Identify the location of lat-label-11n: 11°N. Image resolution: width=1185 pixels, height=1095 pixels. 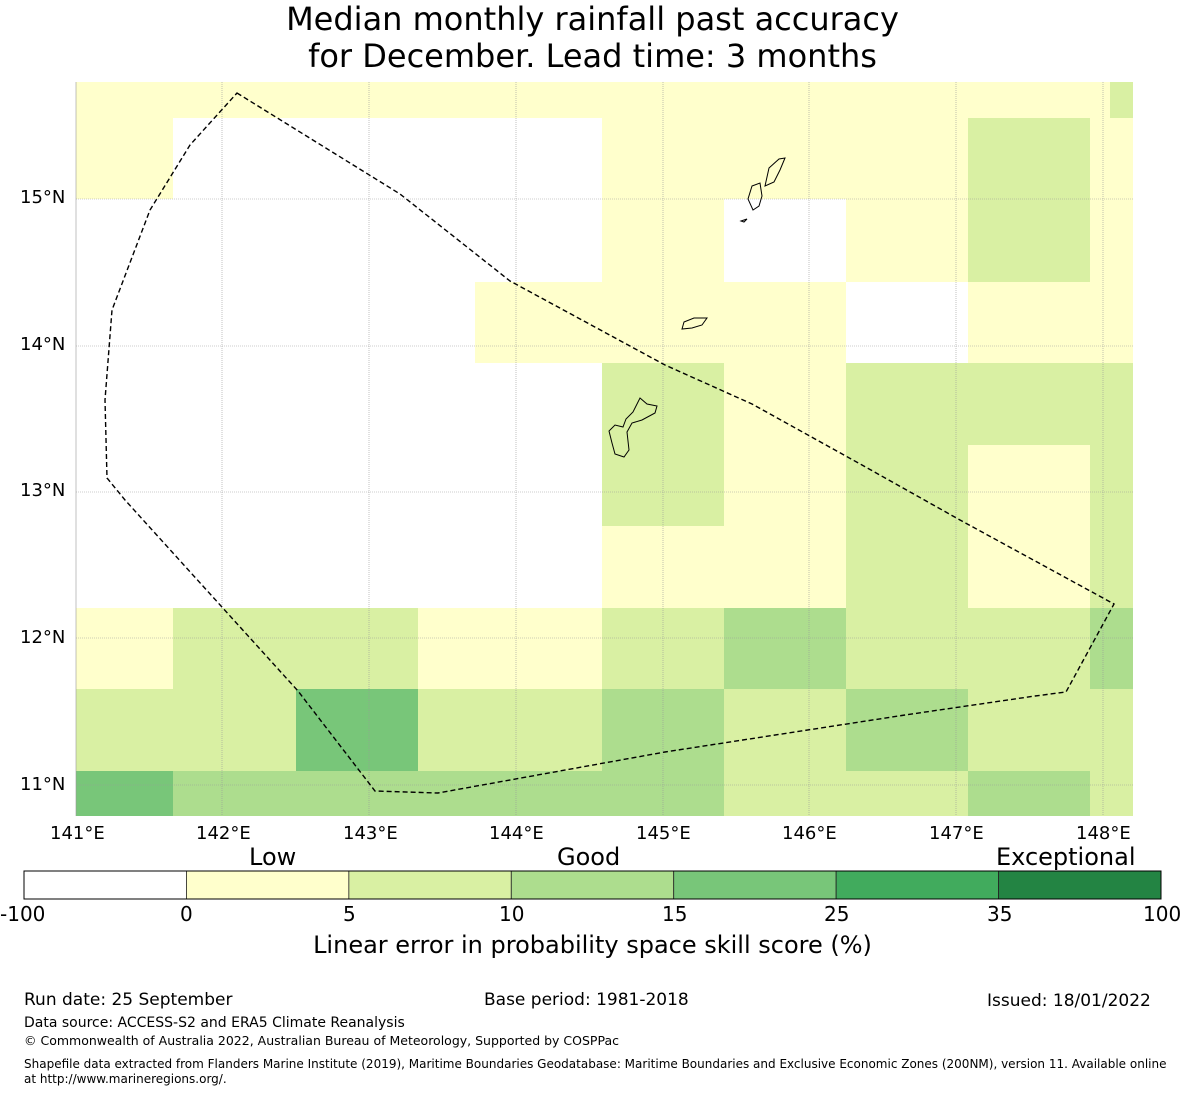
(43, 784).